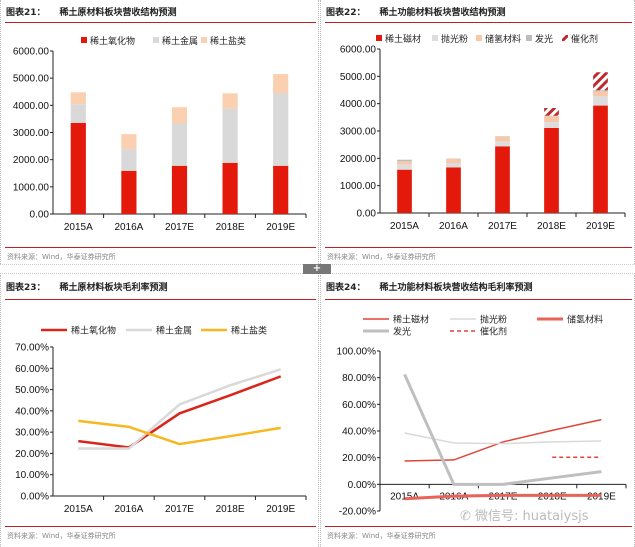 Image resolution: width=635 pixels, height=547 pixels. Describe the element at coordinates (346, 288) in the screenshot. I see `figure-label: 图表24：` at that location.